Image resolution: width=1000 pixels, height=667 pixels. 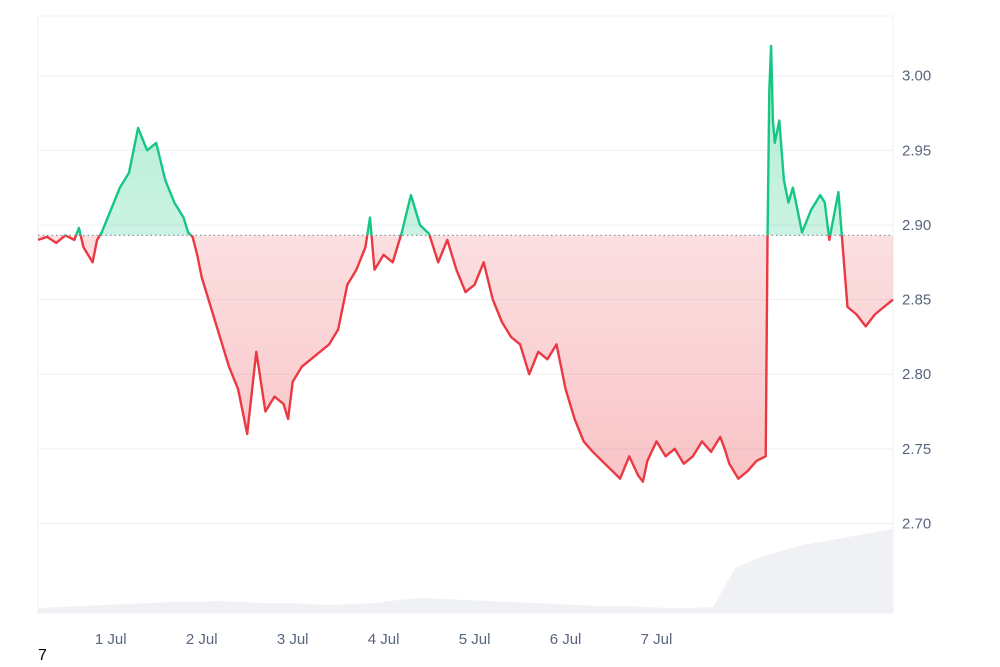 I want to click on y-tick-label: 3.00, so click(x=916, y=76).